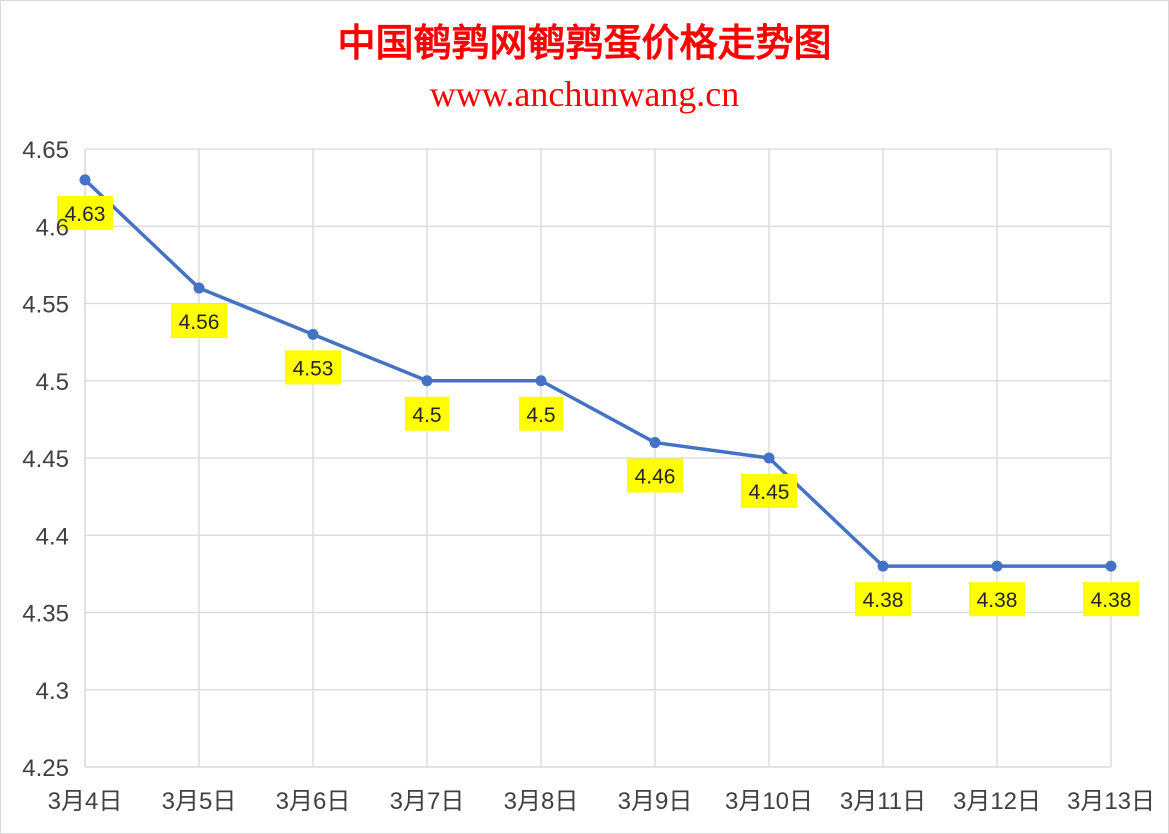  I want to click on x-tick-label: 3月4日, so click(85, 801).